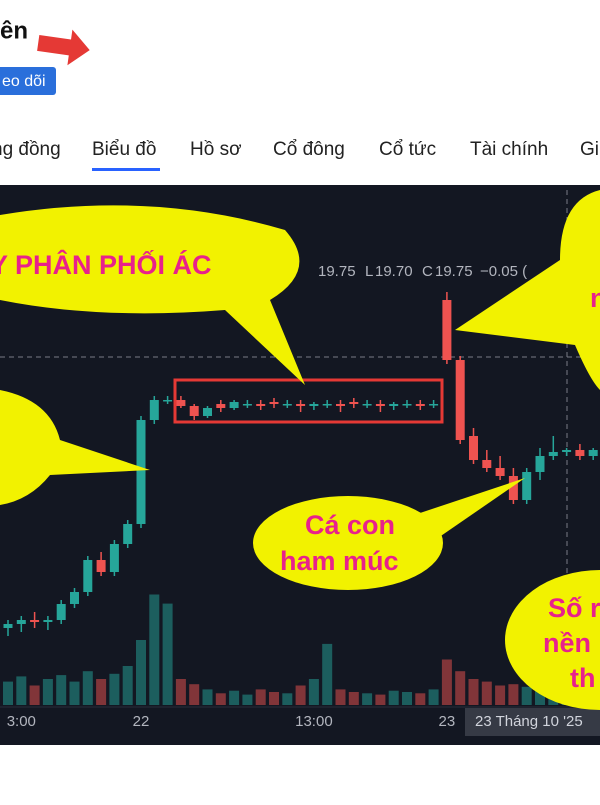 The height and width of the screenshot is (805, 600). What do you see at coordinates (427, 271) in the screenshot?
I see `readout-item: C` at bounding box center [427, 271].